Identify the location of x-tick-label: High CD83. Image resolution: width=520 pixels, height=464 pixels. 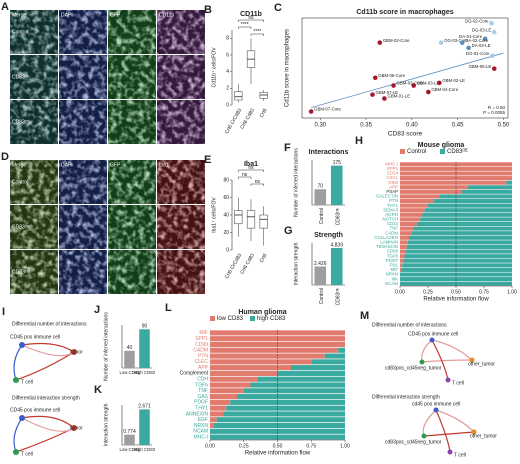
(145, 372).